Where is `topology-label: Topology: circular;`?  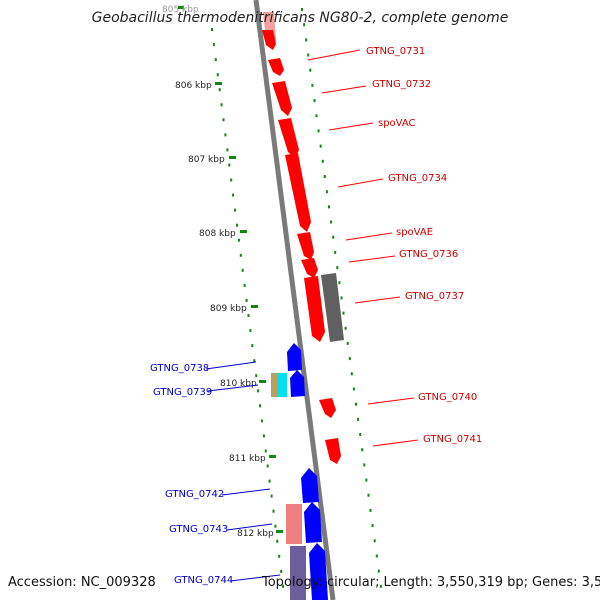 topology-label: Topology: circular; is located at coordinates (321, 582).